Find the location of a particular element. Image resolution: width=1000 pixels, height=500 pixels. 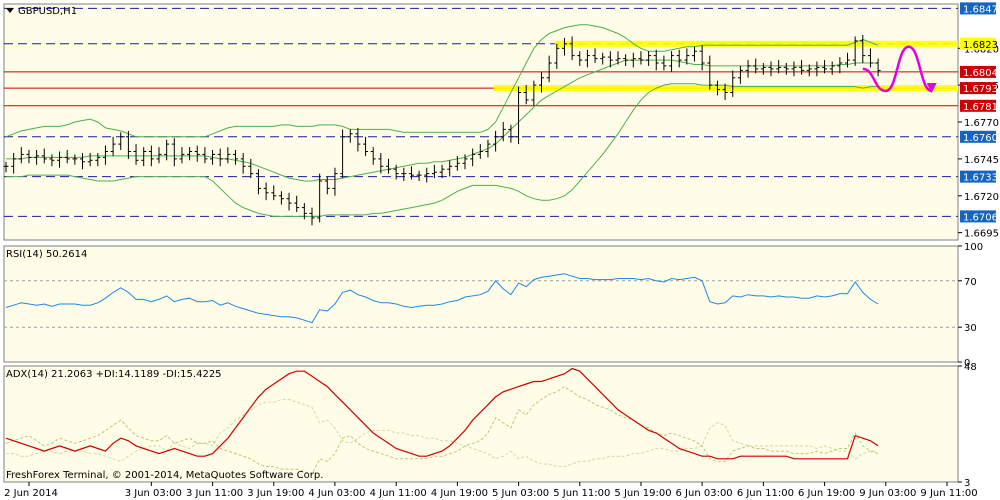

rsi-title: RSI(14) 50.2614 is located at coordinates (46, 254).